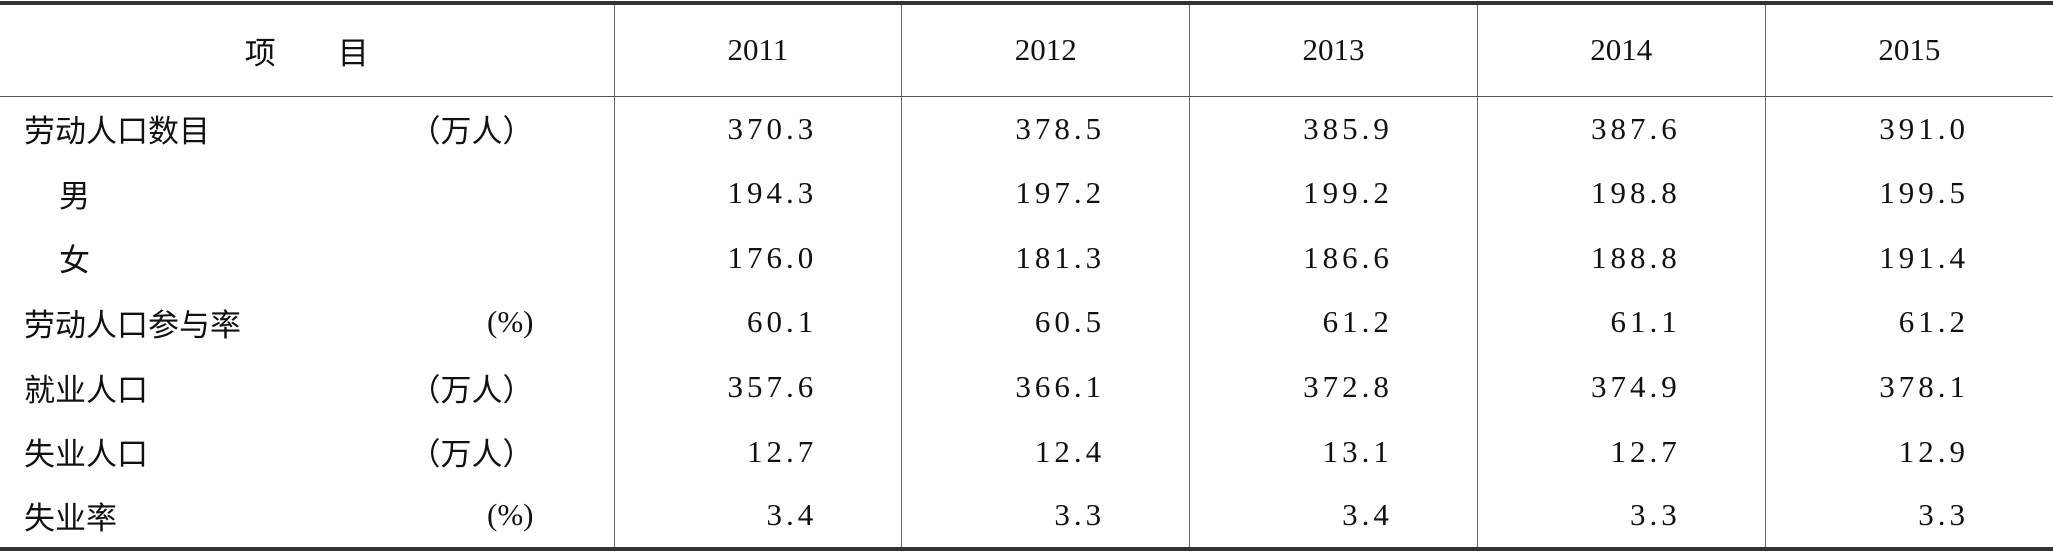 This screenshot has width=2053, height=555. What do you see at coordinates (1621, 387) in the screenshot?
I see `value-cell: 374.9` at bounding box center [1621, 387].